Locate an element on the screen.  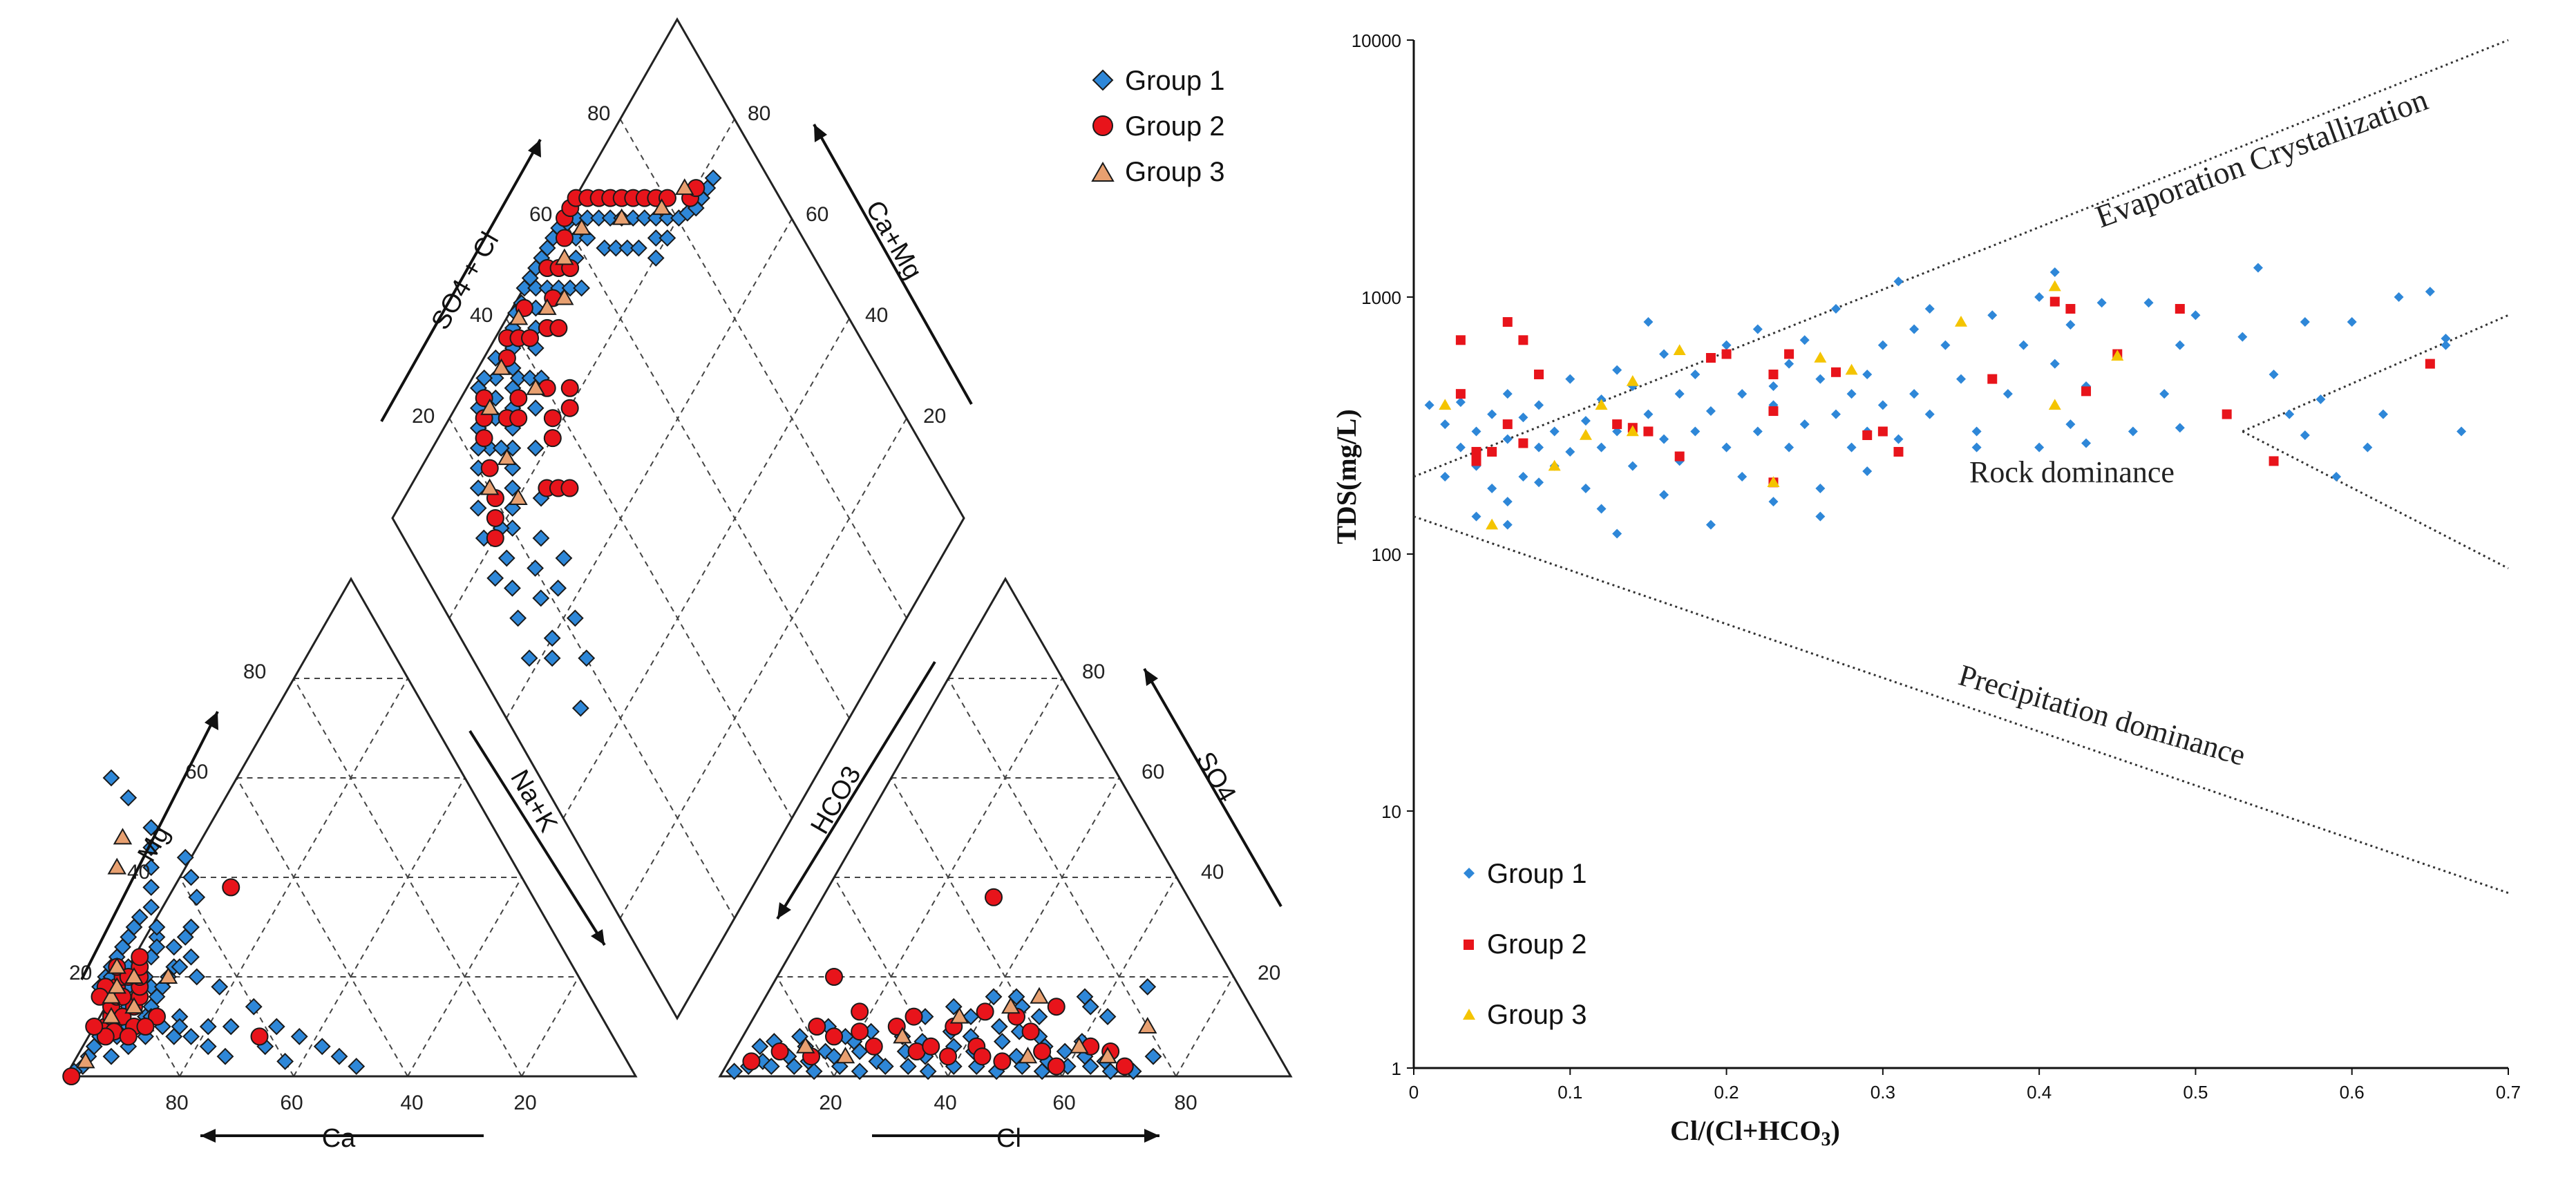
precipitation-line is located at coordinates (1961, 704).